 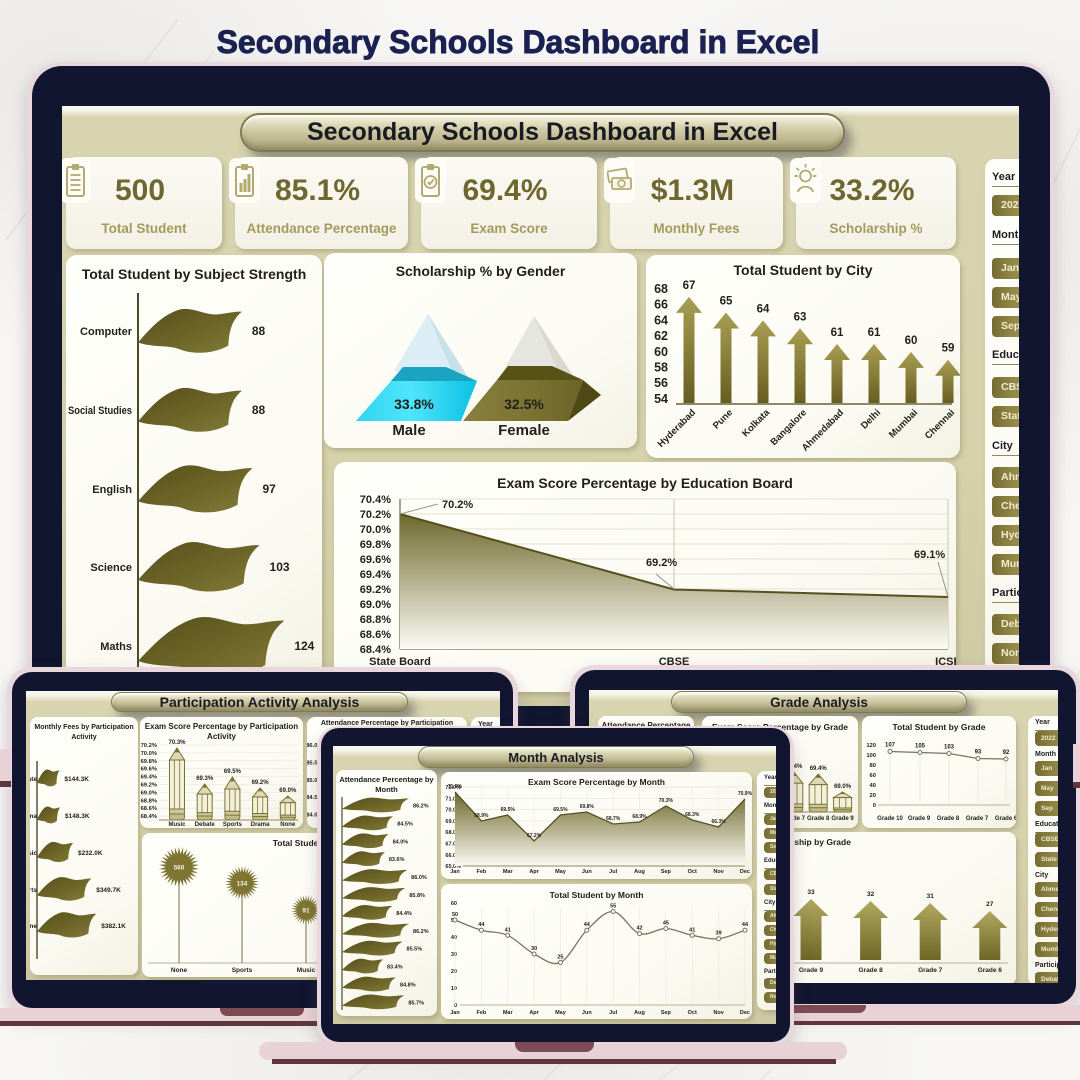 What do you see at coordinates (661, 305) in the screenshot?
I see `svg-text: 66` at bounding box center [661, 305].